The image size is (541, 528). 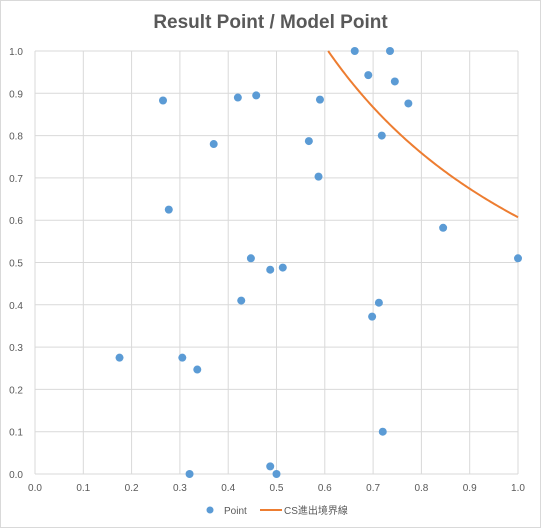 What do you see at coordinates (325, 488) in the screenshot?
I see `x-tick-label: 0.6` at bounding box center [325, 488].